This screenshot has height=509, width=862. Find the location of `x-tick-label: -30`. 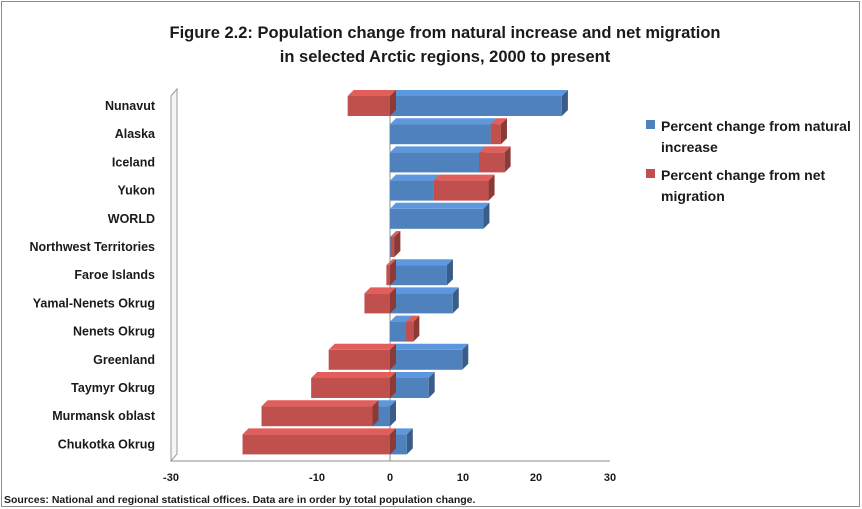

x-tick-label: -30 is located at coordinates (171, 478).